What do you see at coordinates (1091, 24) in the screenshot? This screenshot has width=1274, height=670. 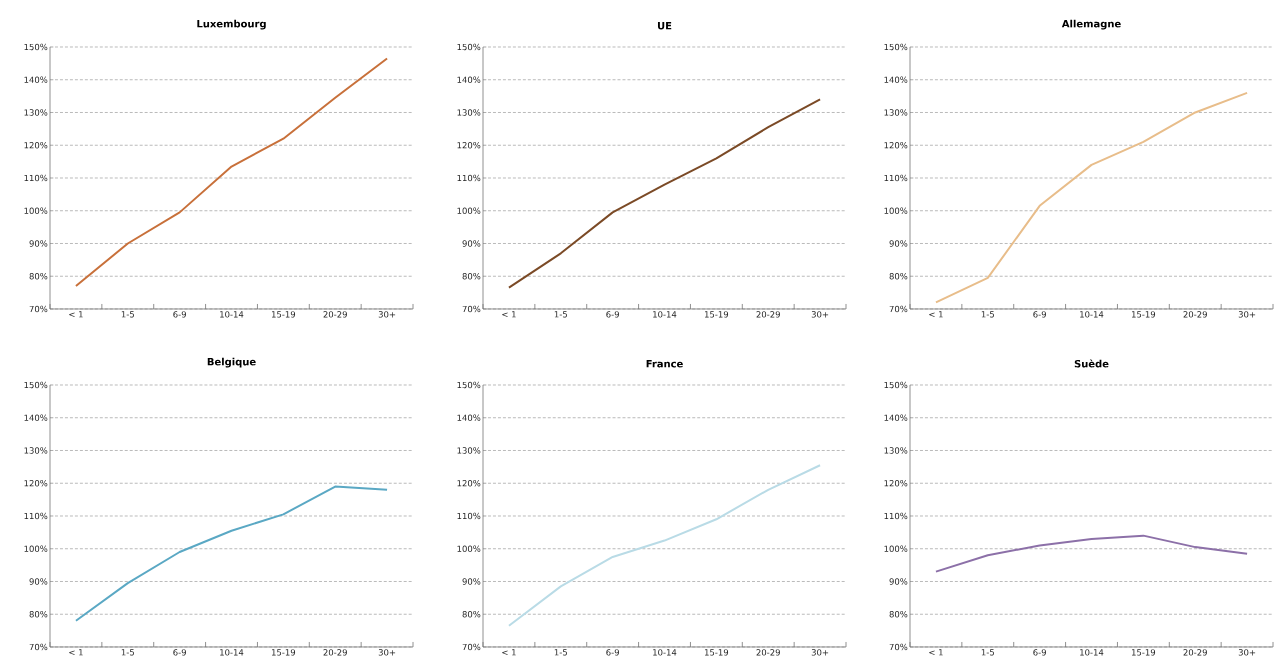 I see `chart-title: Allemagne` at bounding box center [1091, 24].